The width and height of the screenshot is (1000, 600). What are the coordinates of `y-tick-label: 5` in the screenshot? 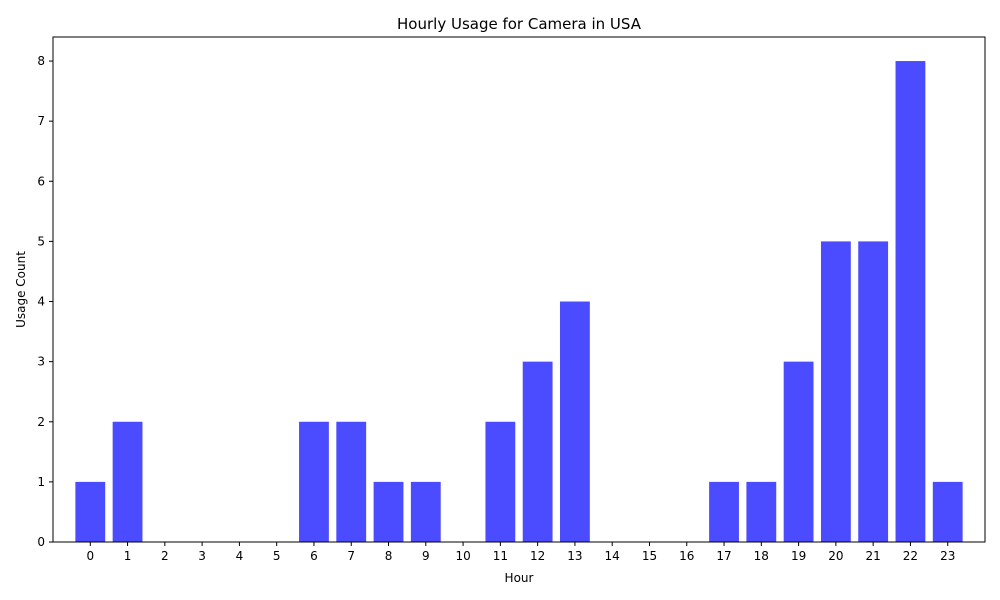 It's located at (41, 241).